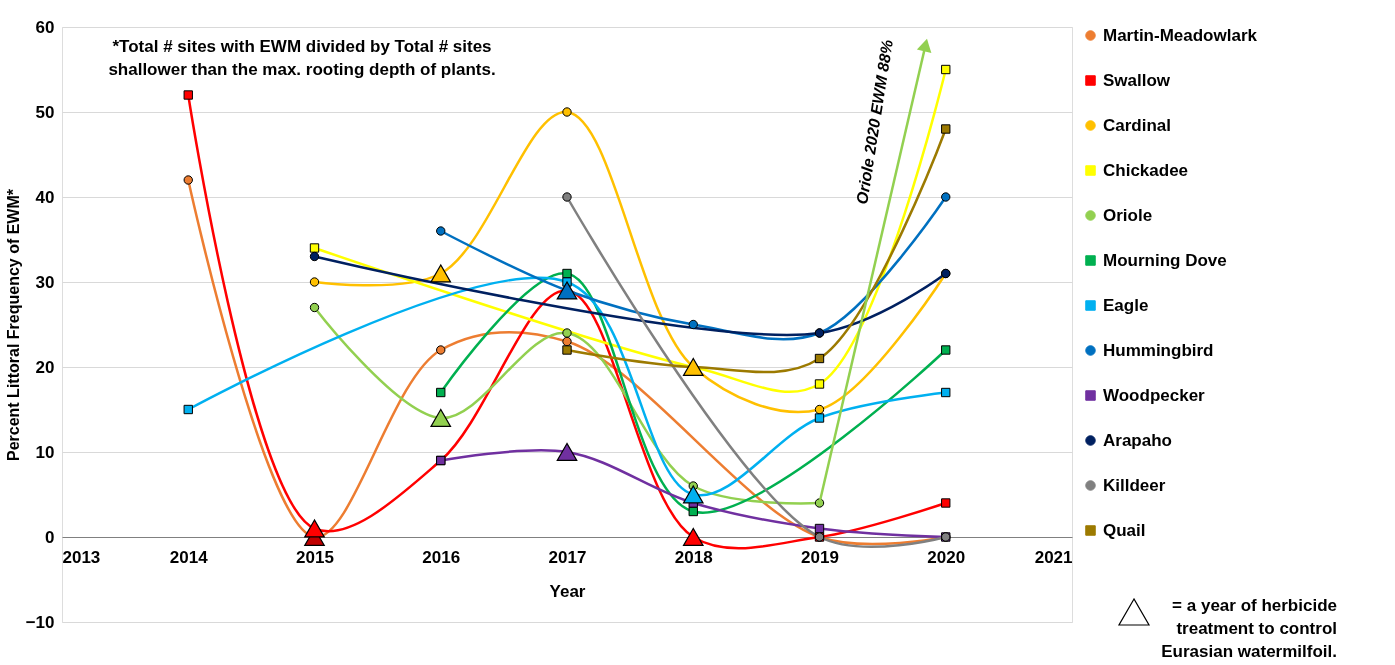 This screenshot has width=1395, height=665. I want to click on legend-label: Woodpecker, so click(1154, 395).